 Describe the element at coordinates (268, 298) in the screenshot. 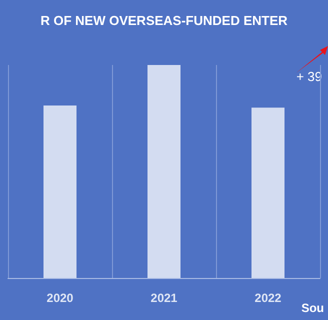

I see `x-tick-label: 2022` at that location.